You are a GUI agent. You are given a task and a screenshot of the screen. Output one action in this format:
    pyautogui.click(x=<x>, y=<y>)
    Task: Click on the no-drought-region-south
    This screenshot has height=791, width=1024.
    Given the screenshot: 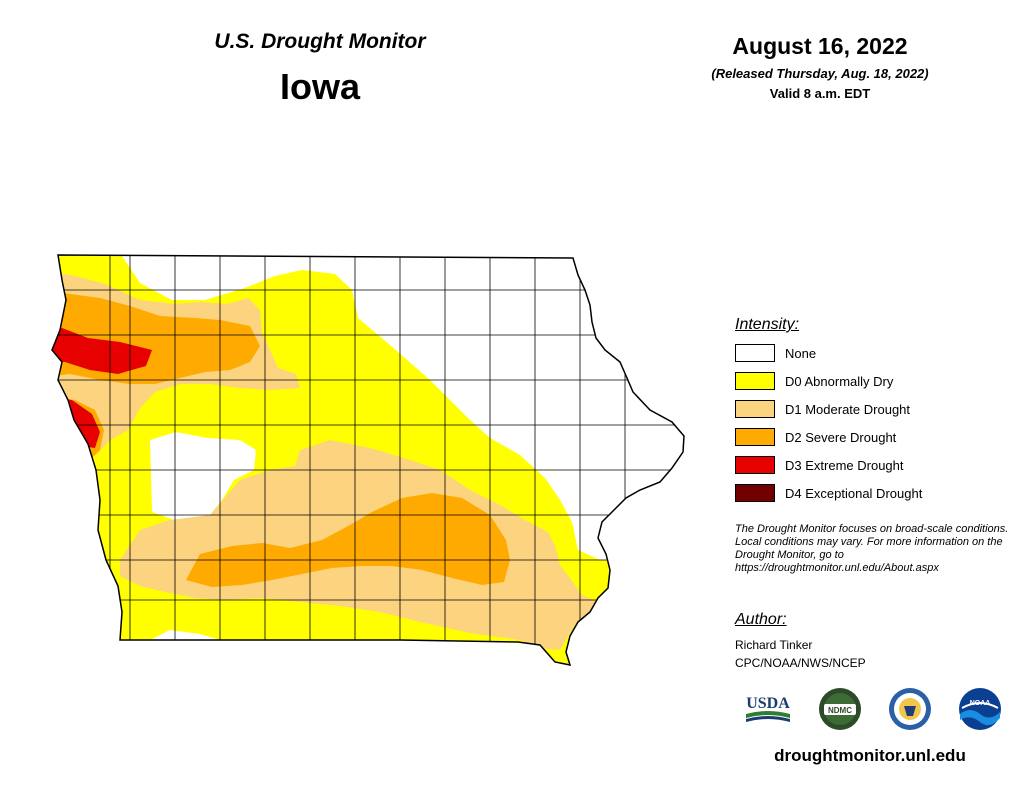 What is the action you would take?
    pyautogui.click(x=185, y=635)
    